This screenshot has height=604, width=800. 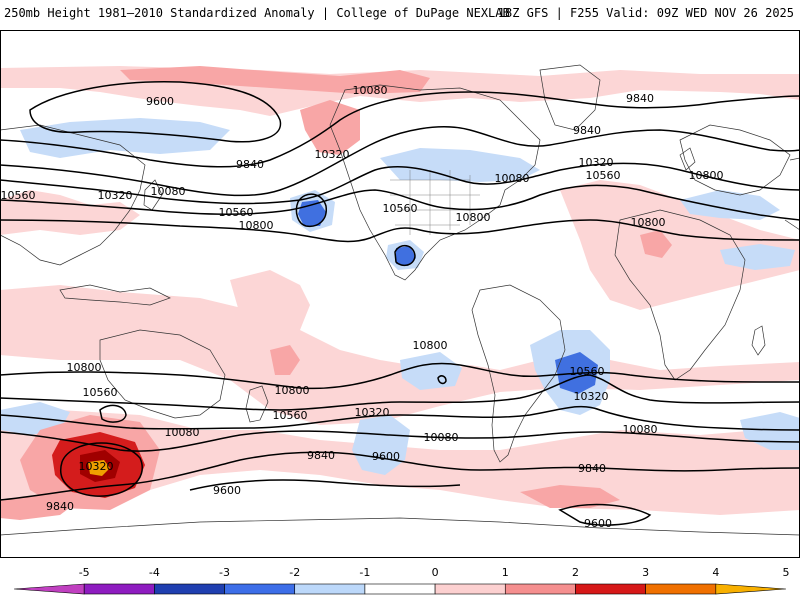 I want to click on contour-9840-south, so click(x=400, y=476).